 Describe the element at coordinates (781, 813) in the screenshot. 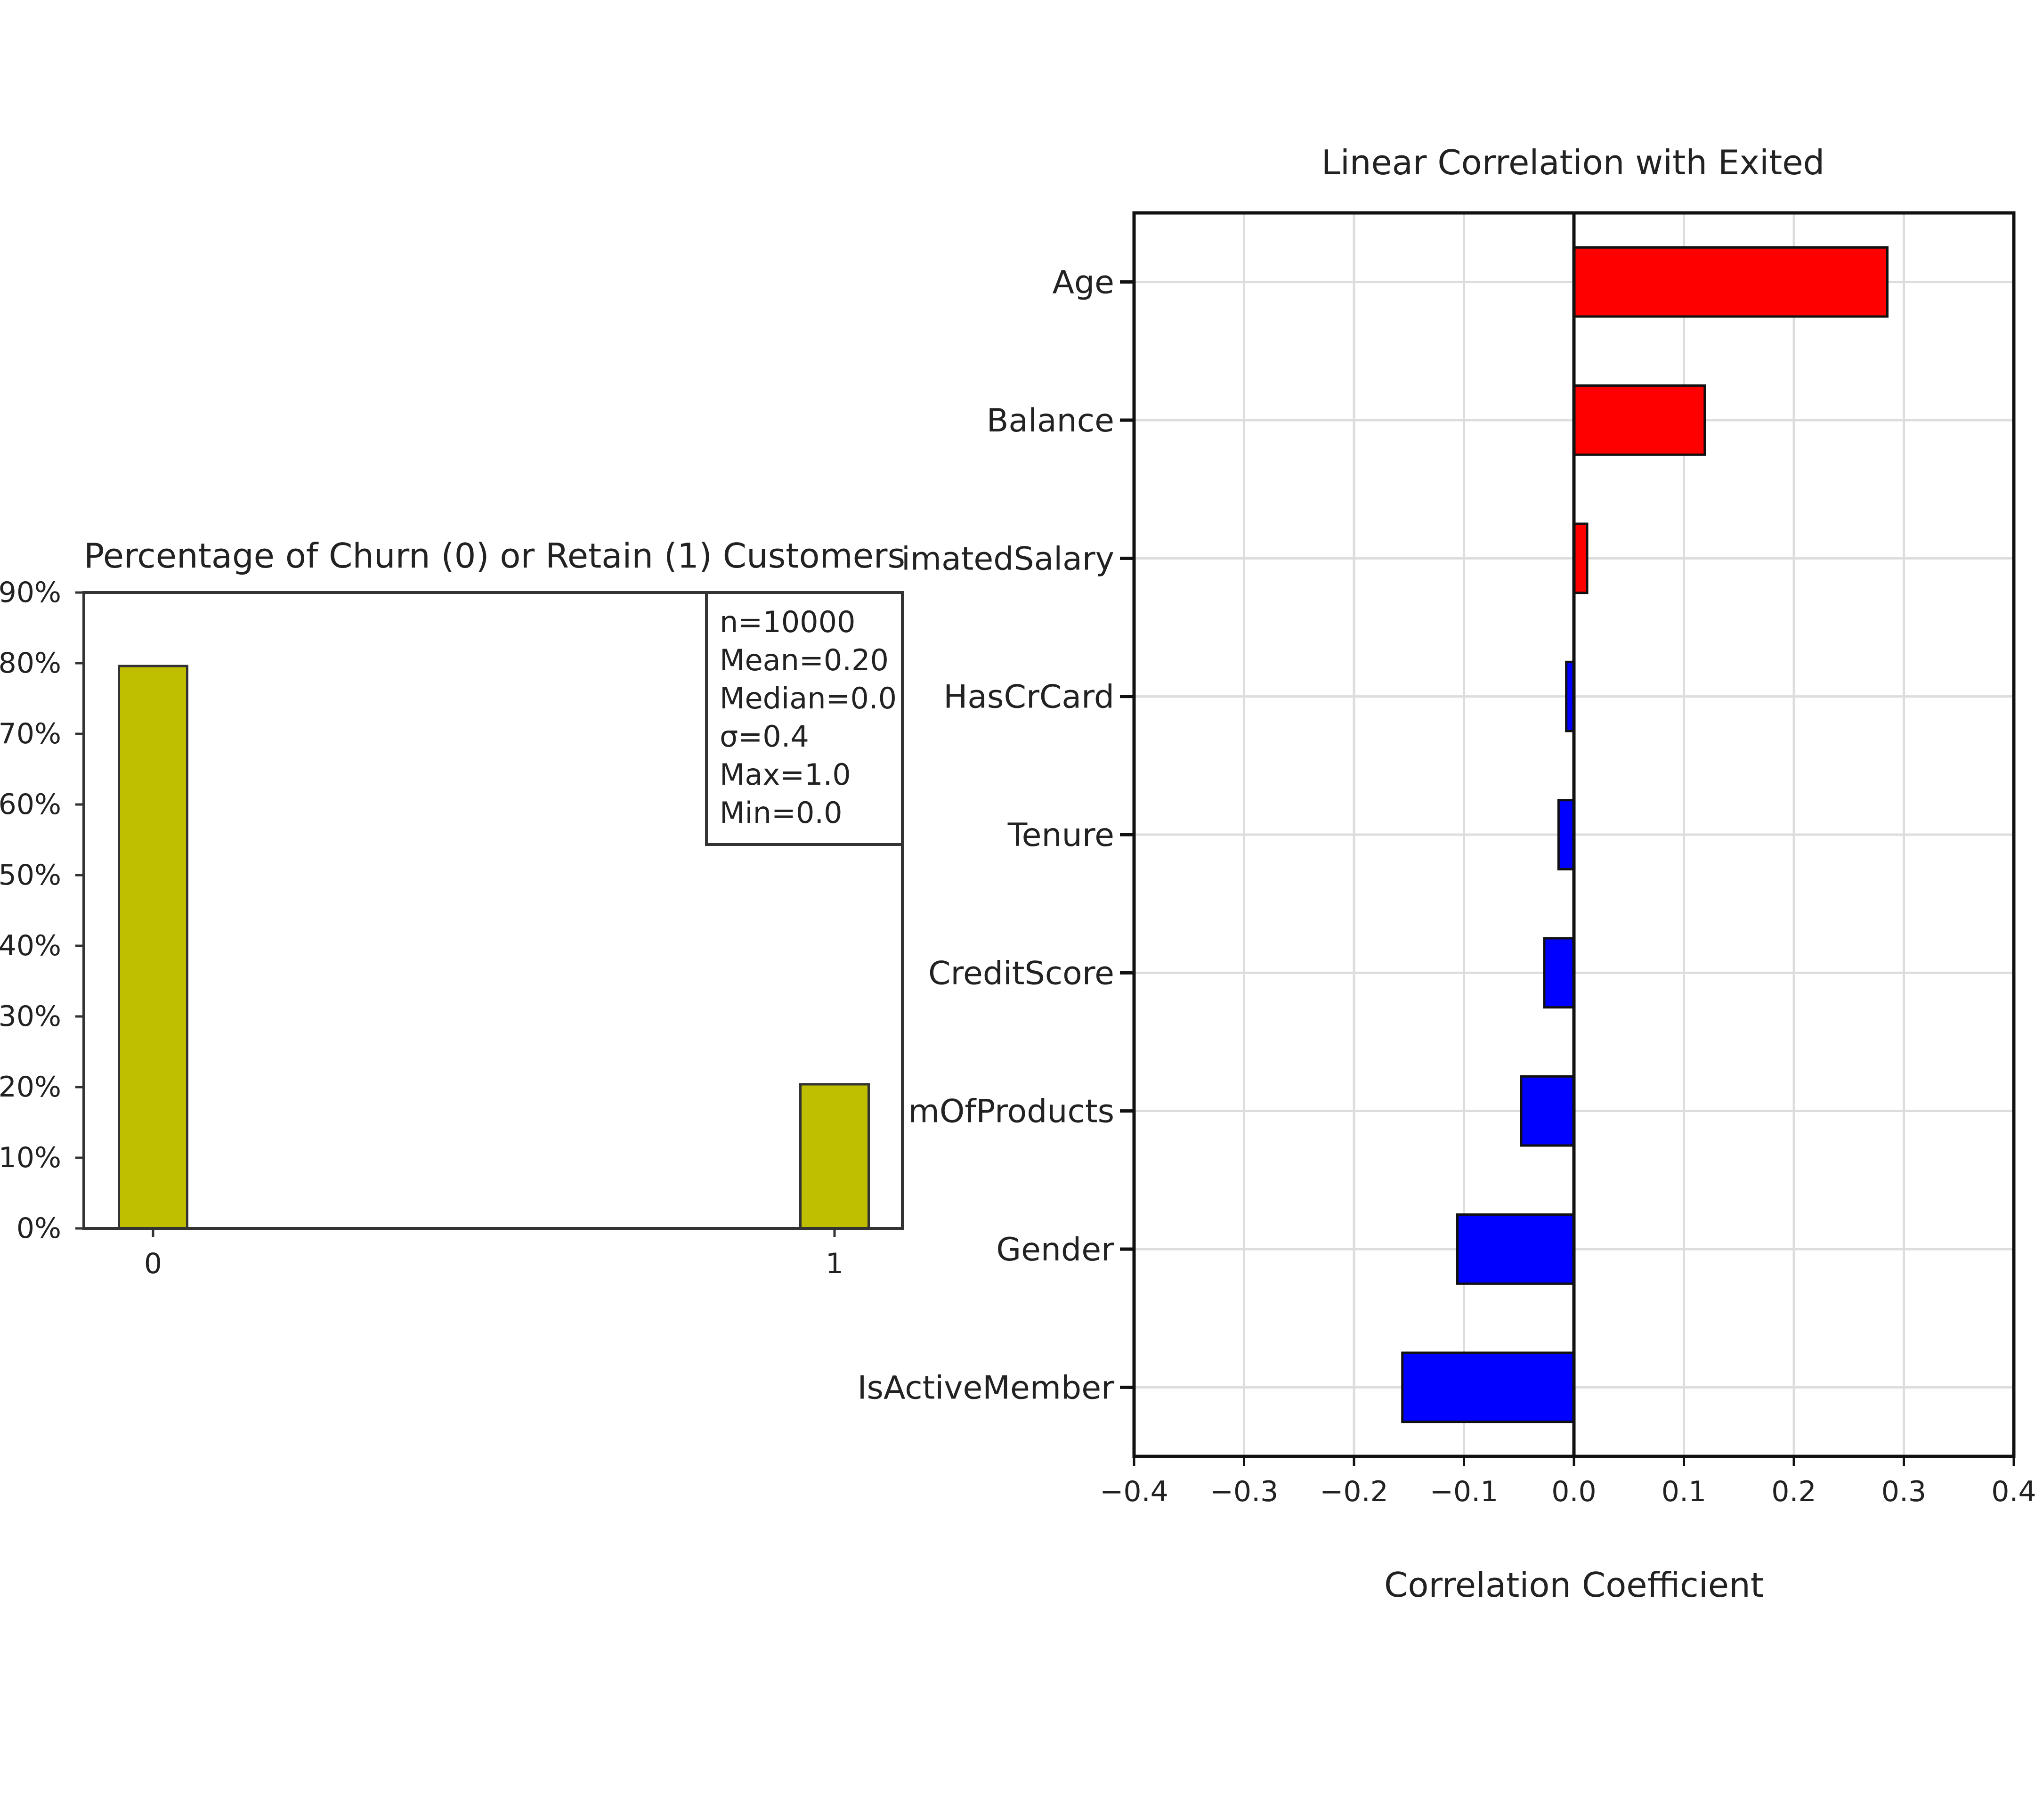

I see `stat-min: Min=0.0` at that location.